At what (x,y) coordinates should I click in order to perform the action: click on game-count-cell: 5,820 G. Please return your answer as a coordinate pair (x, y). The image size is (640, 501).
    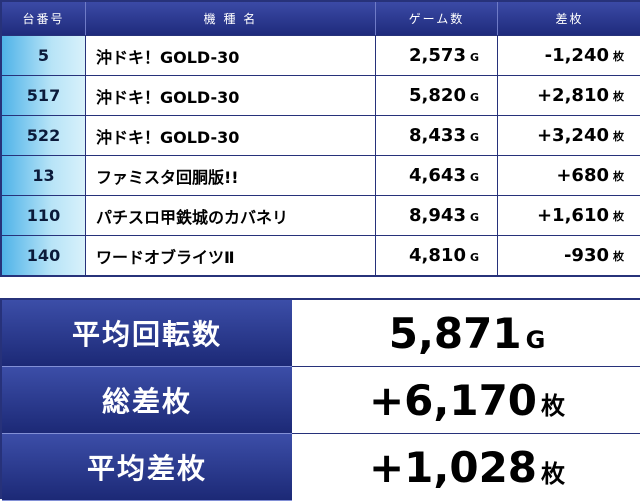
    Looking at the image, I should click on (437, 95).